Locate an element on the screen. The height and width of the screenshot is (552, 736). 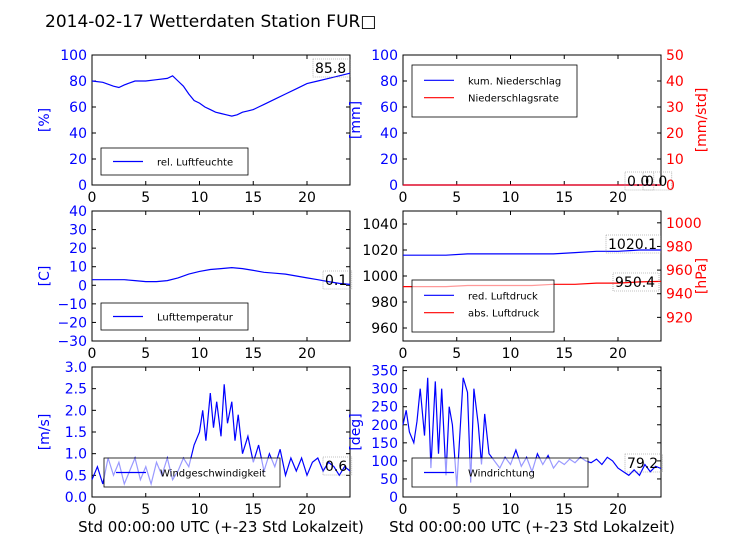
last-value-2: 950.4 is located at coordinates (635, 283).